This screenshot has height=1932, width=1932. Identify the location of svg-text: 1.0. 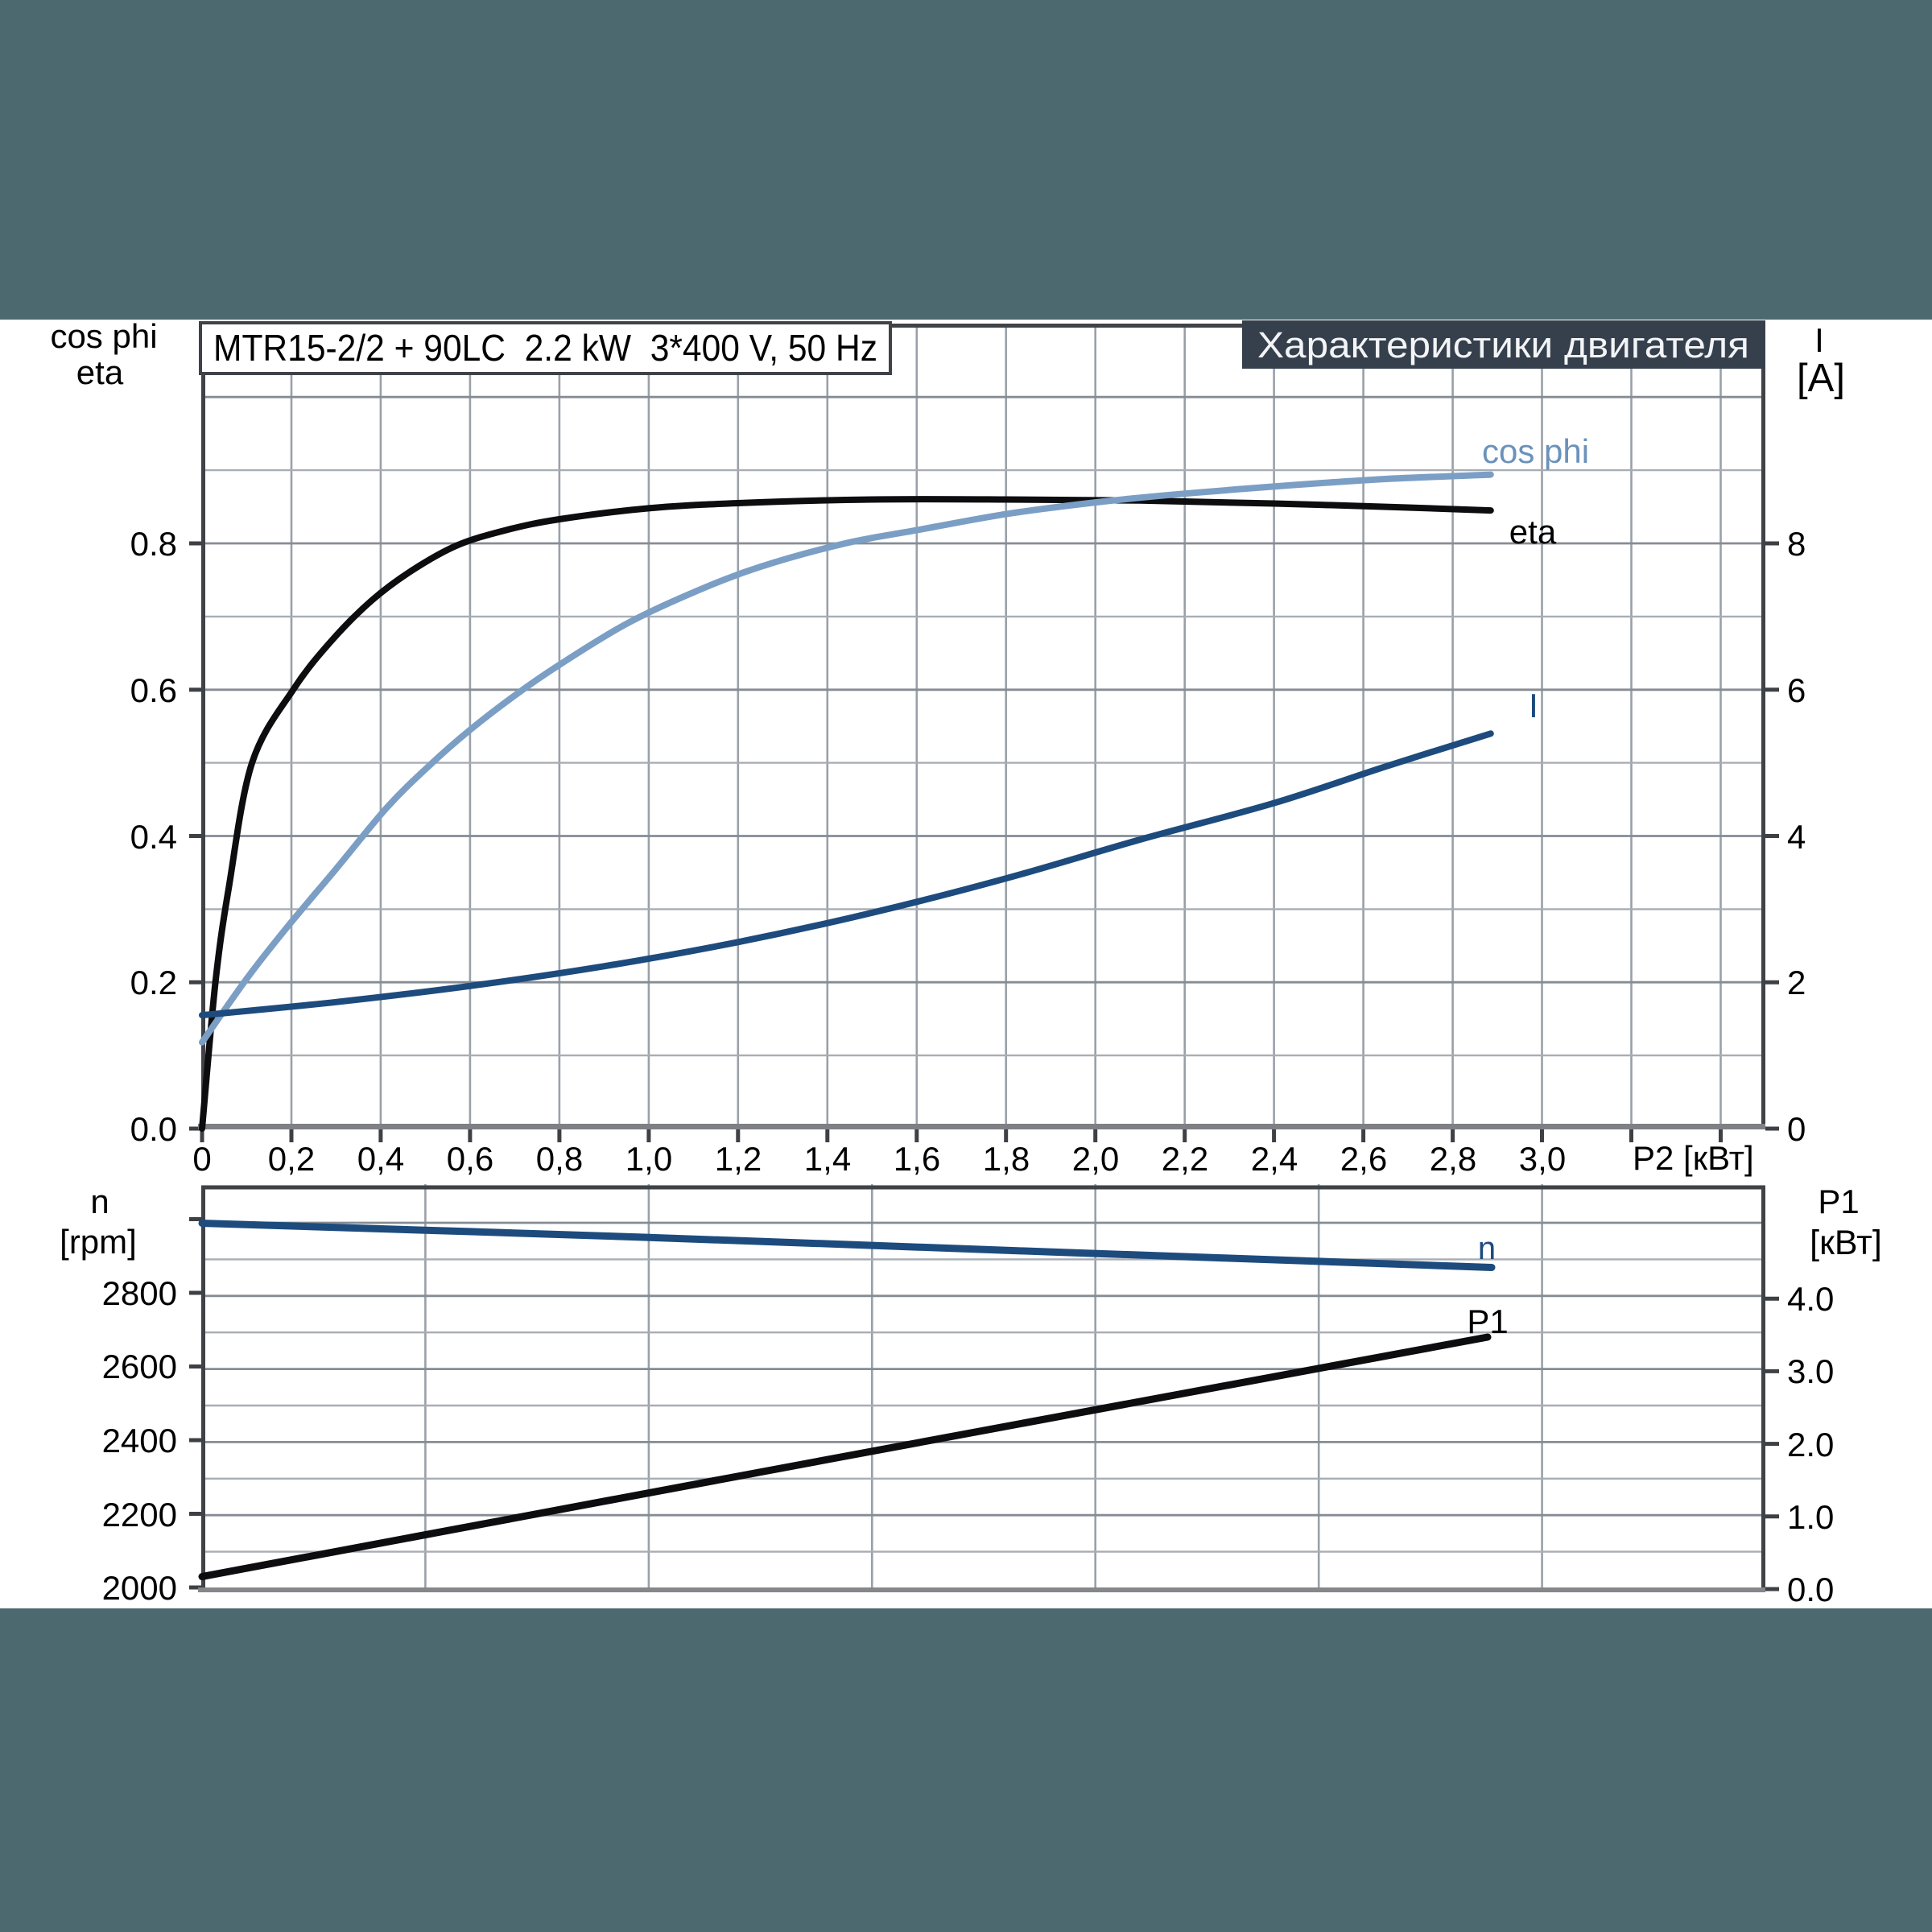
(1810, 1517).